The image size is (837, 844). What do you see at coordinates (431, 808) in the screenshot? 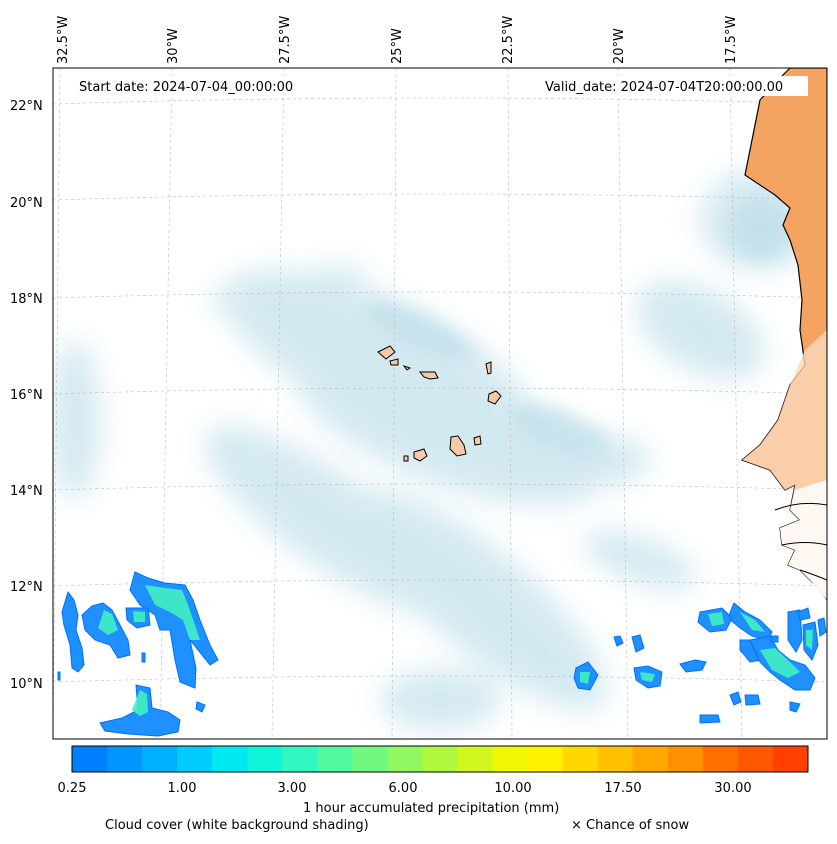
I see `colorbar-title: 1 hour accumulated precipitation (mm)` at bounding box center [431, 808].